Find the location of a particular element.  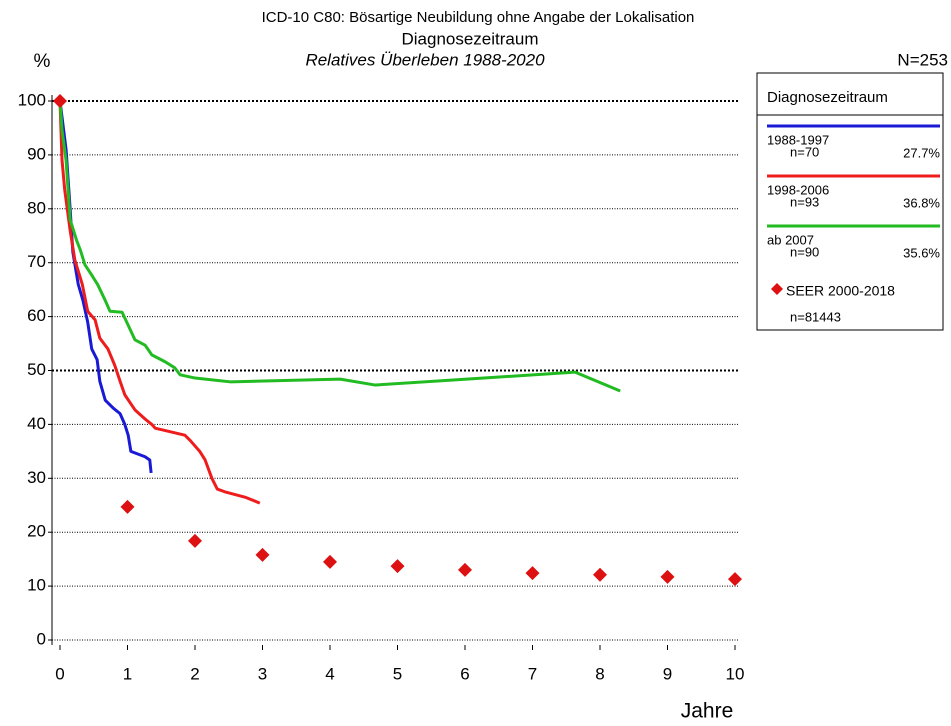

x-tick-label: 2 is located at coordinates (194, 673).